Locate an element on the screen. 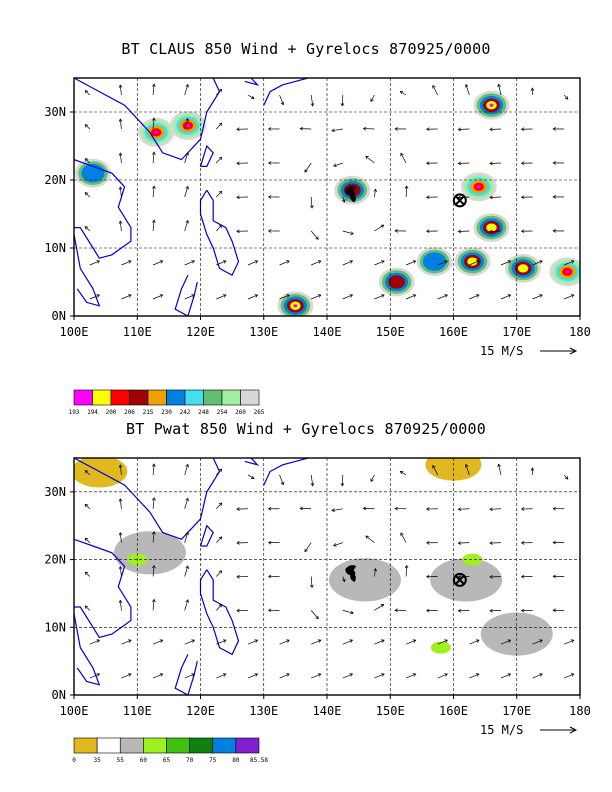  colorbar-label: 80 is located at coordinates (236, 760).